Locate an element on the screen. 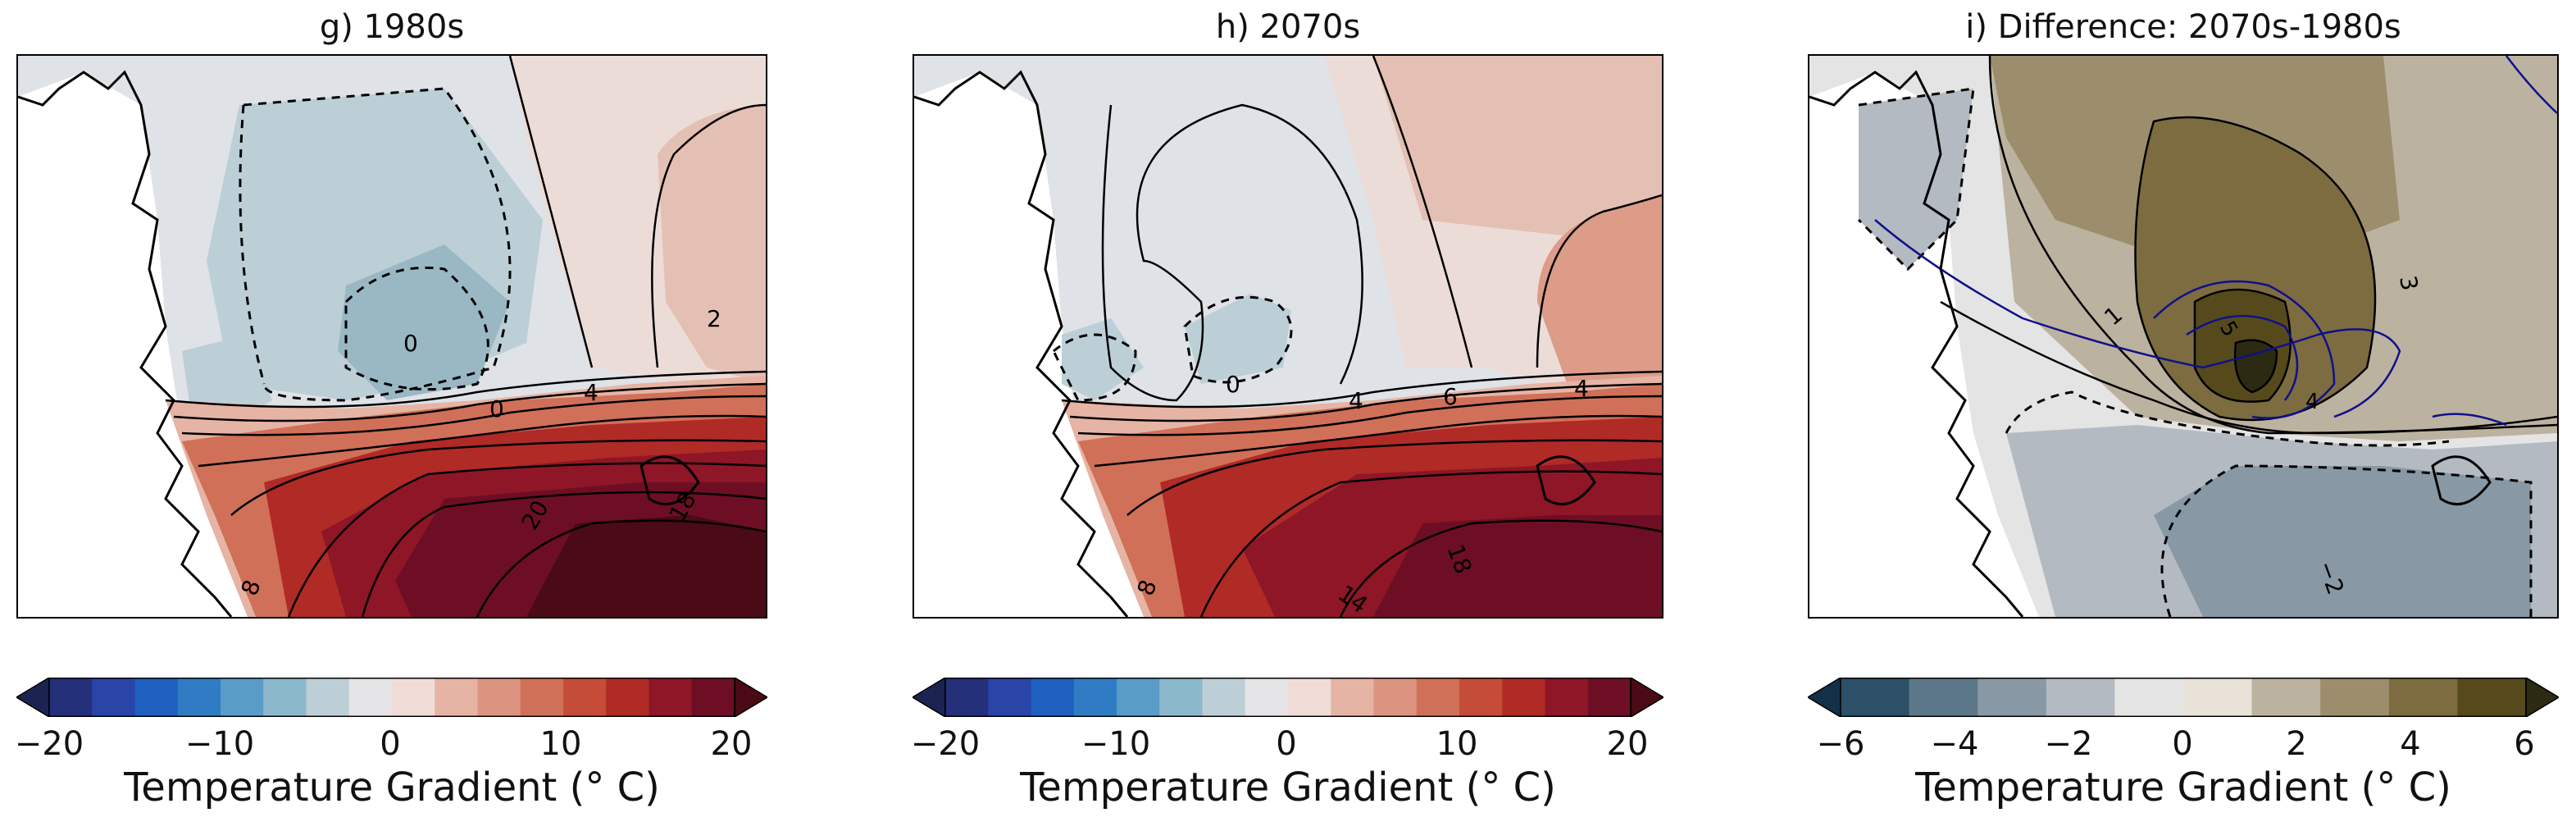  panel-title-i: i) Difference: 2070s-1980s is located at coordinates (2183, 27).